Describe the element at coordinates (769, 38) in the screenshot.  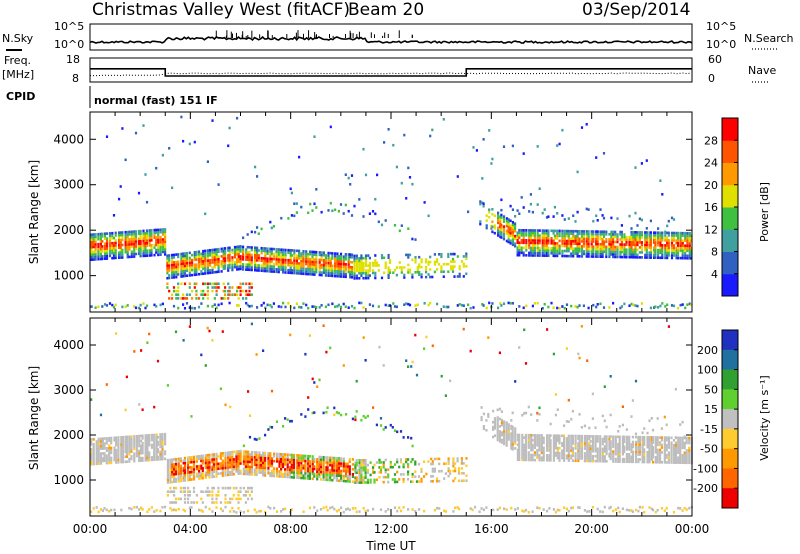
I see `nsearch-label: N.Search` at that location.